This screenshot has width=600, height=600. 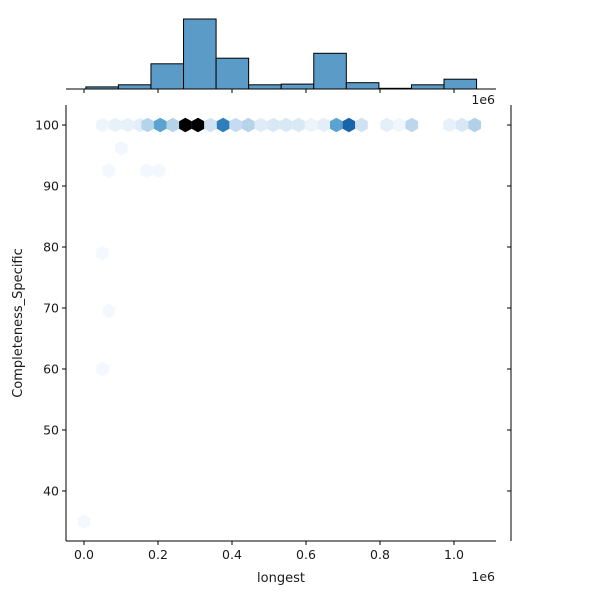 I want to click on y-tick-label: 80, so click(x=51, y=247).